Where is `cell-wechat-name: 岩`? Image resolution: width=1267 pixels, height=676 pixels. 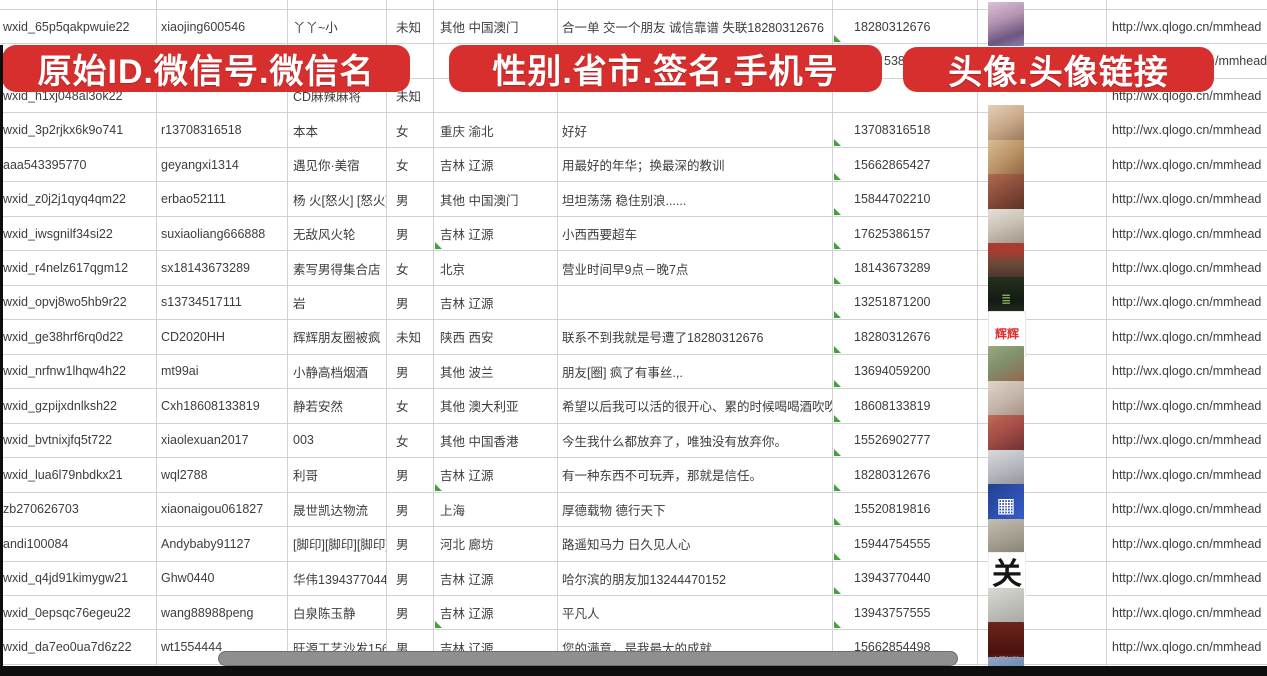 cell-wechat-name: 岩 is located at coordinates (337, 302).